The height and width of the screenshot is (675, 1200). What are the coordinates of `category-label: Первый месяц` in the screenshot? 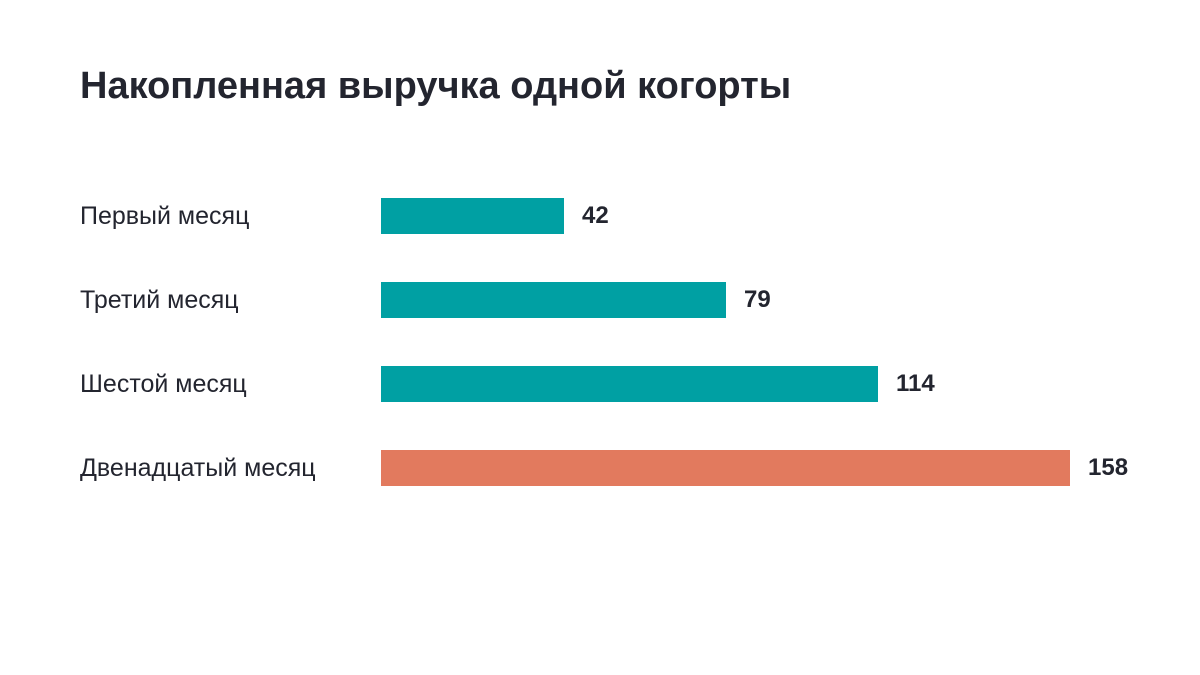 It's located at (165, 216).